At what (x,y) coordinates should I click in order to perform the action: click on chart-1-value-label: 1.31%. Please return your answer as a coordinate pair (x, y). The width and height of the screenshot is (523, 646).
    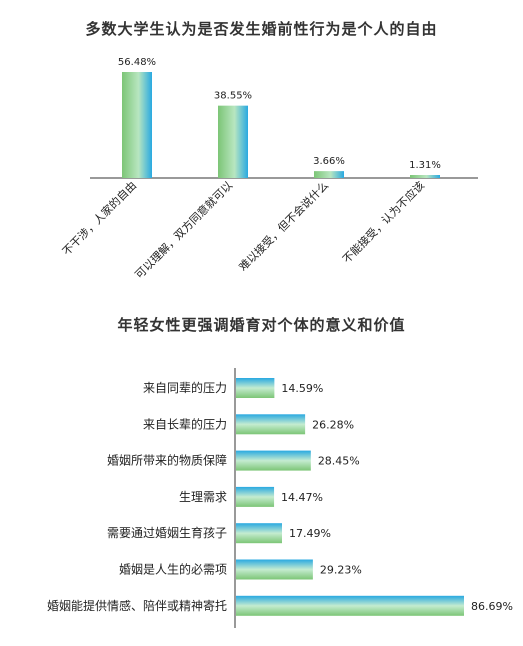
    Looking at the image, I should click on (425, 165).